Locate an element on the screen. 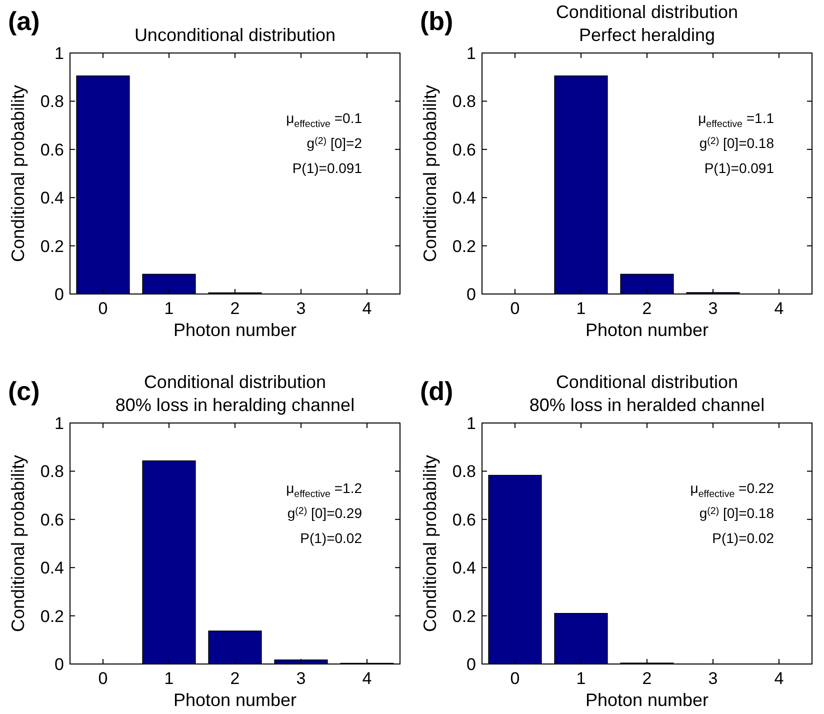 Image resolution: width=824 pixels, height=714 pixels. chart-subtitle: 80% loss in heralding channel is located at coordinates (235, 405).